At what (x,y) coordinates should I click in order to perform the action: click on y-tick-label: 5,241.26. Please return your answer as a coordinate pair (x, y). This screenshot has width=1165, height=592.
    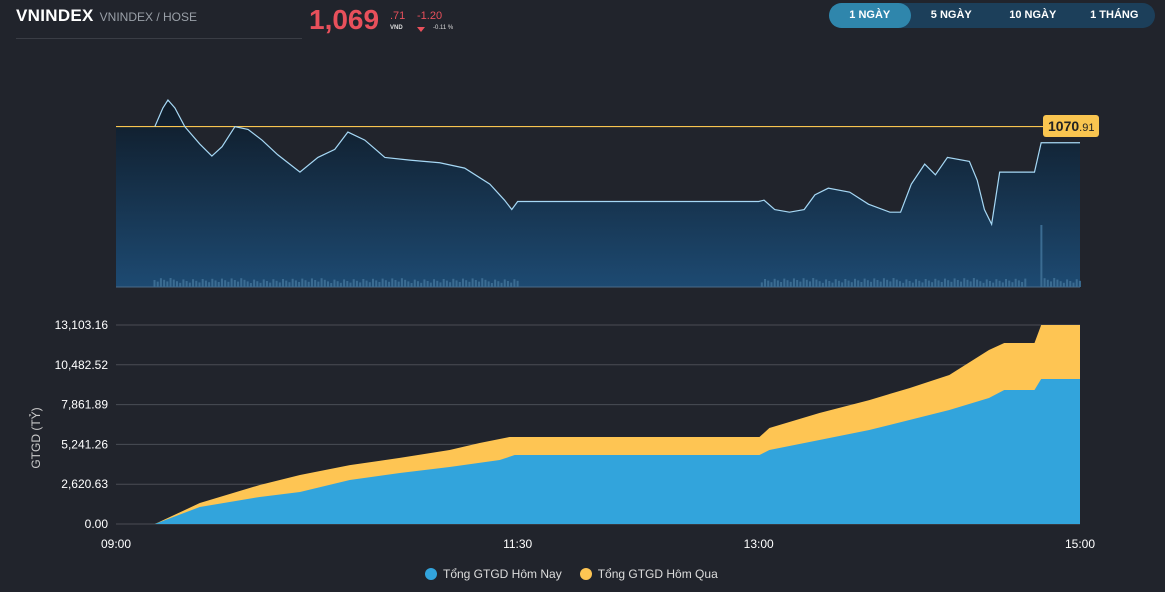
    Looking at the image, I should click on (84, 444).